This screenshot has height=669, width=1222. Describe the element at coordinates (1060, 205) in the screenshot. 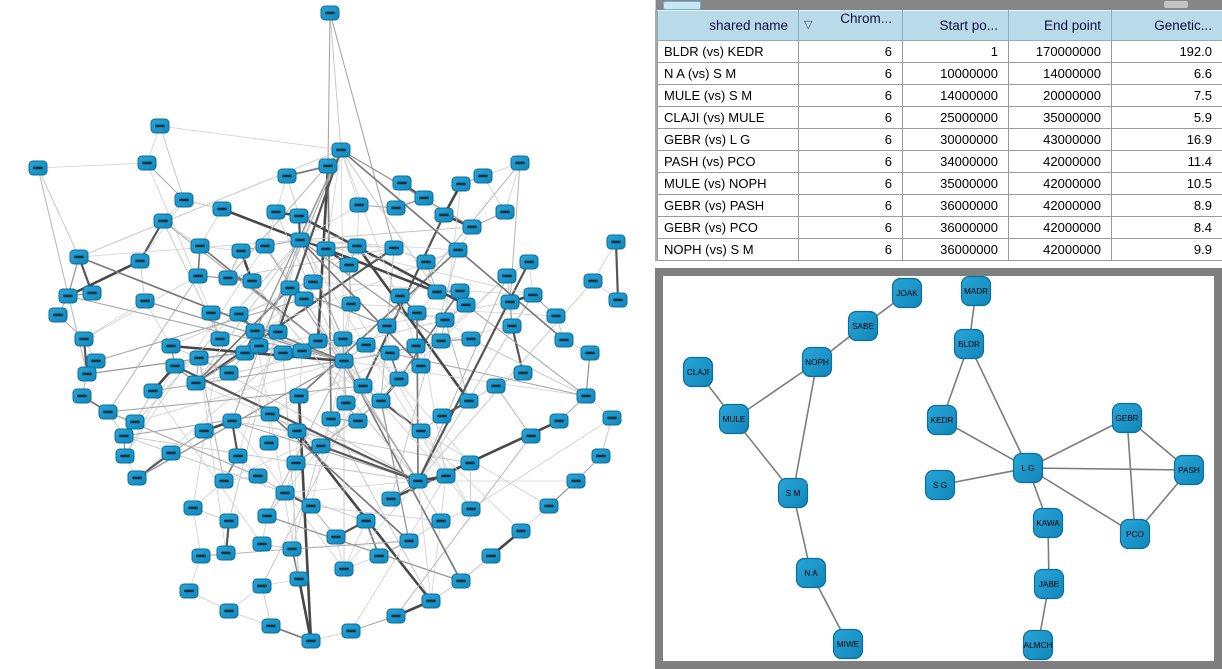

I see `table-cell: 42000000` at that location.